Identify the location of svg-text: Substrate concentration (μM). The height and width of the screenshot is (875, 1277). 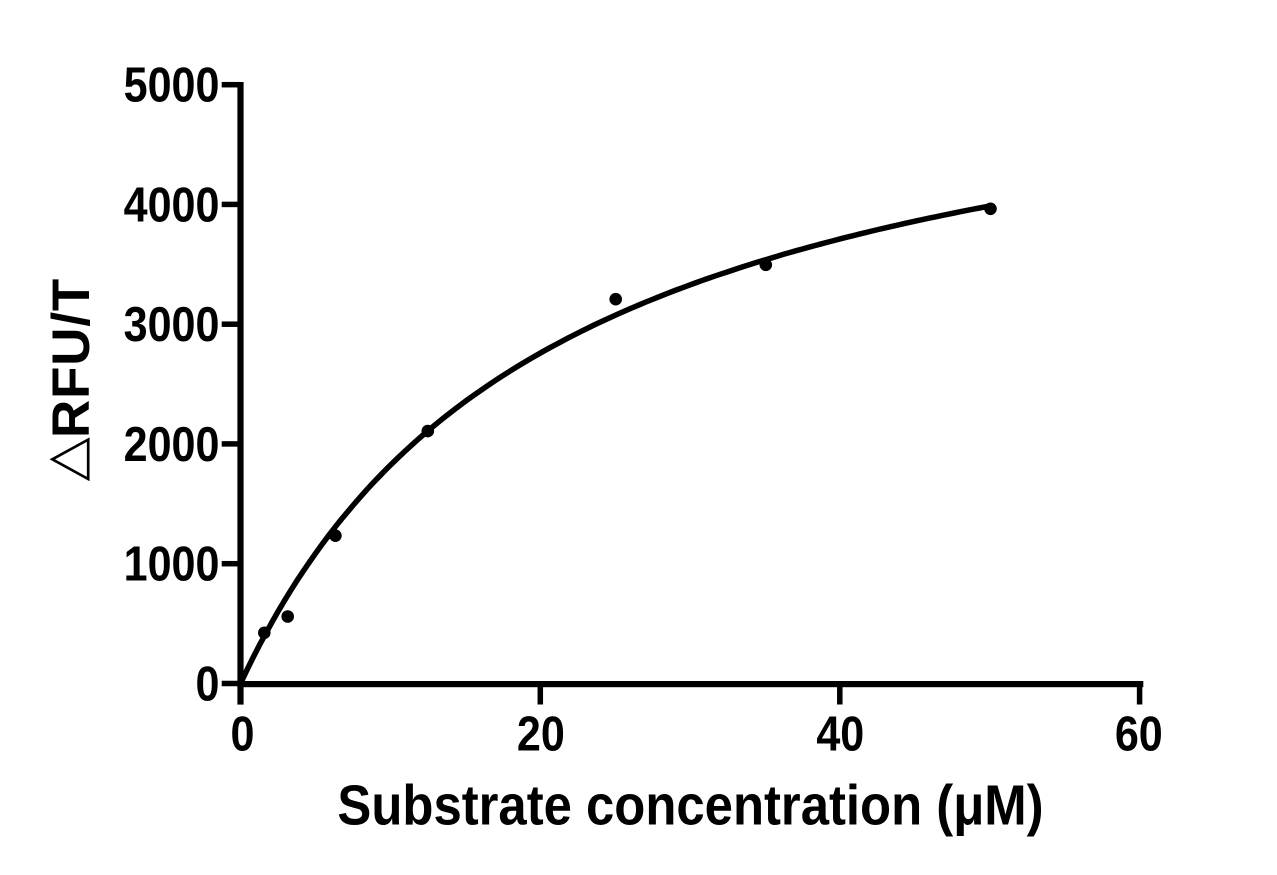
(690, 805).